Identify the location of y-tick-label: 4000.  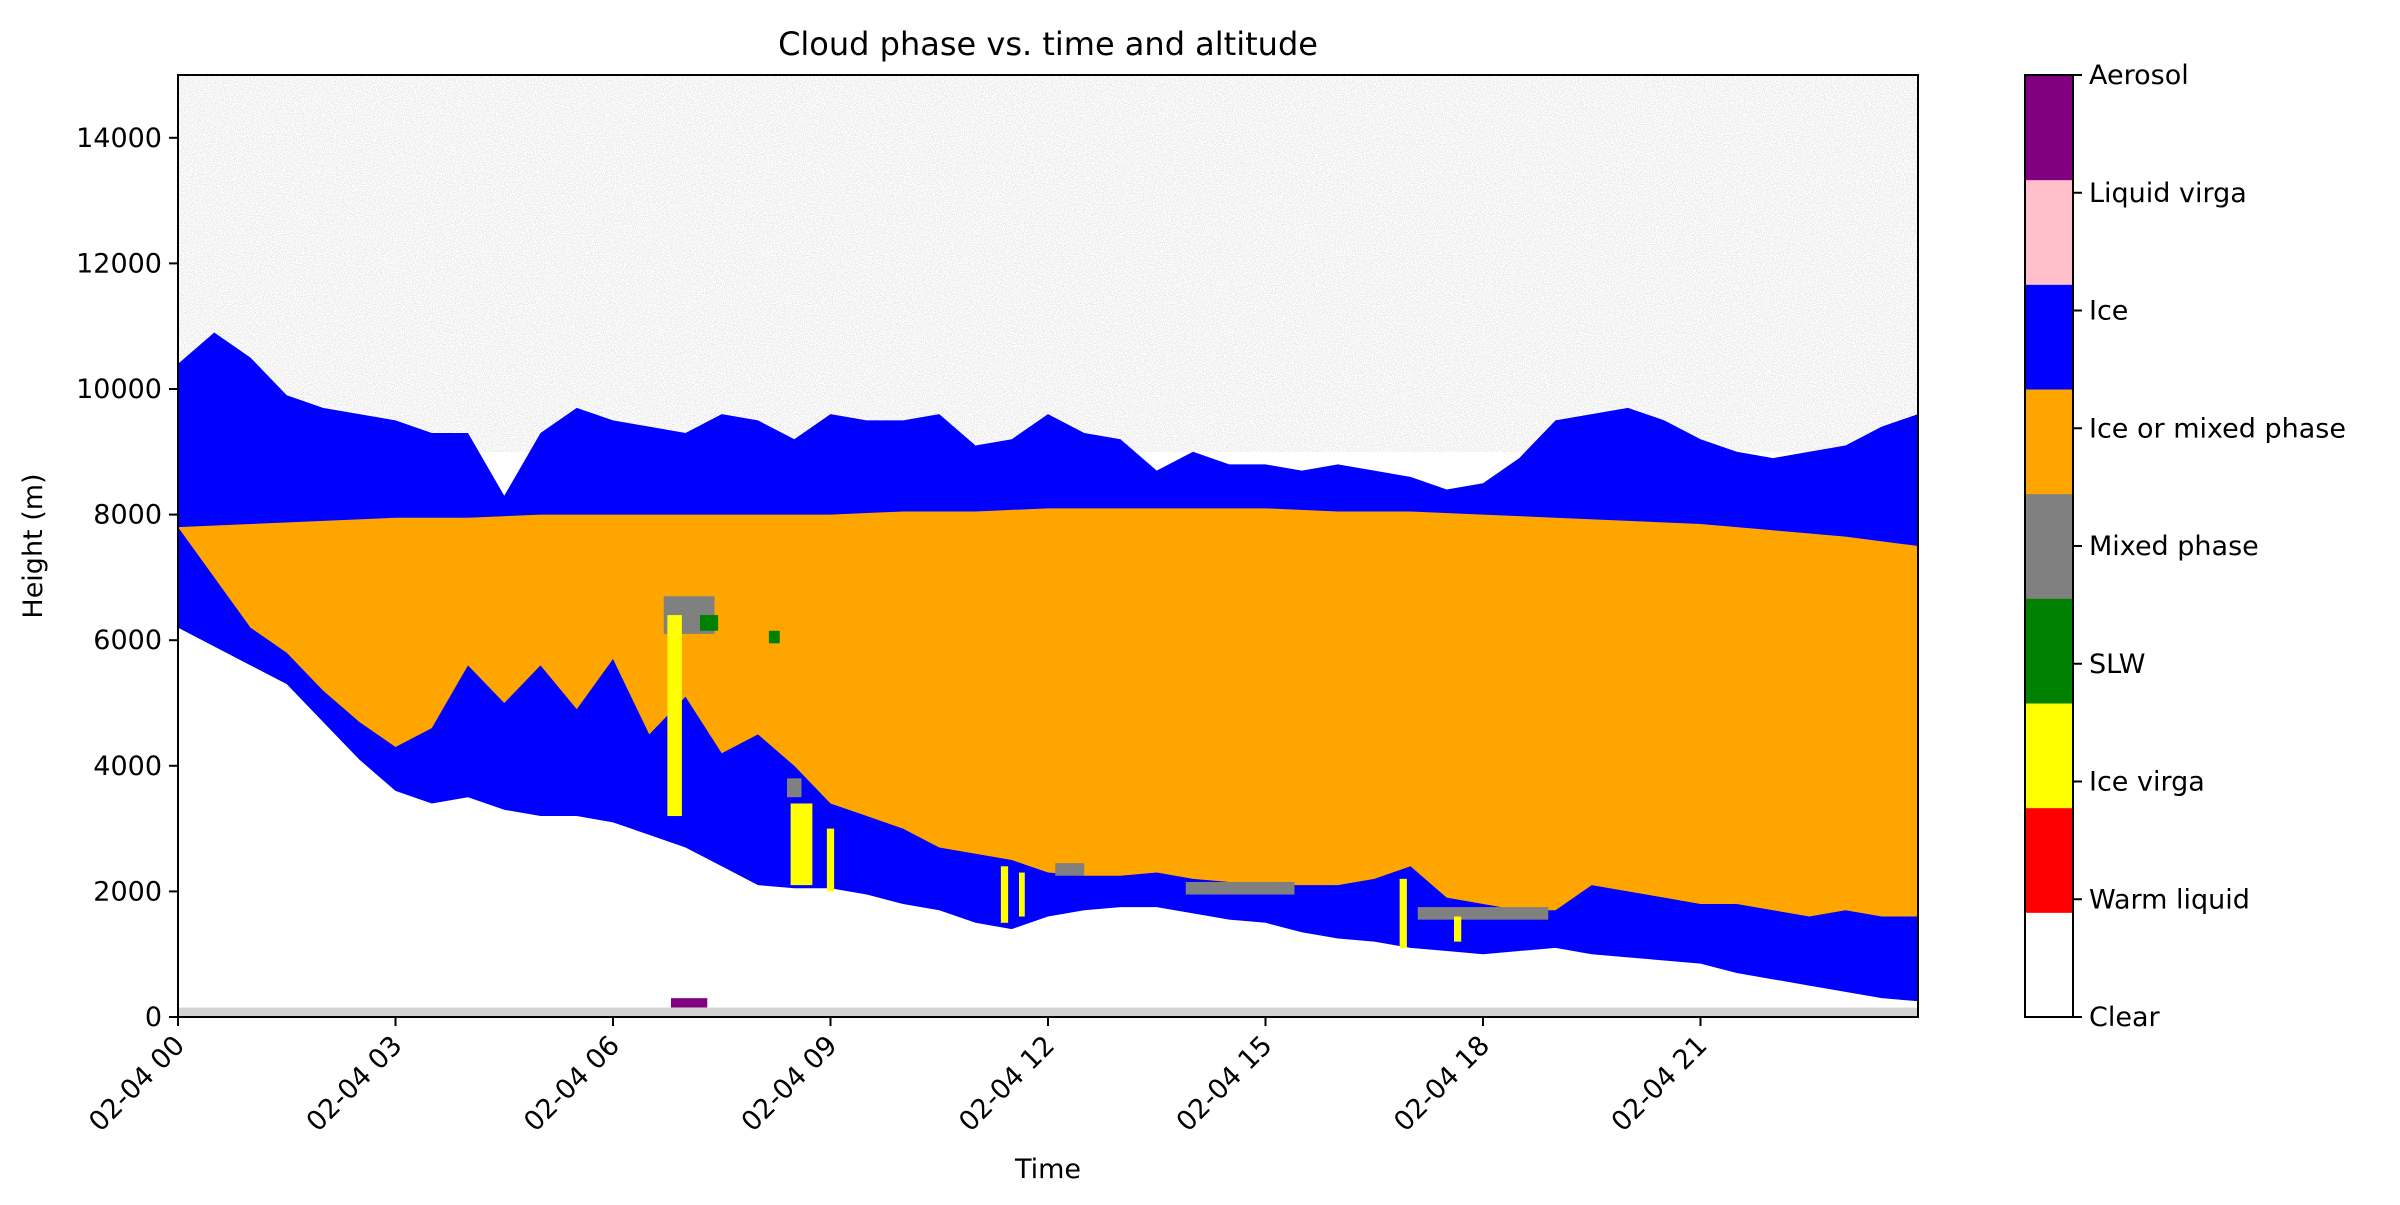
(127, 766).